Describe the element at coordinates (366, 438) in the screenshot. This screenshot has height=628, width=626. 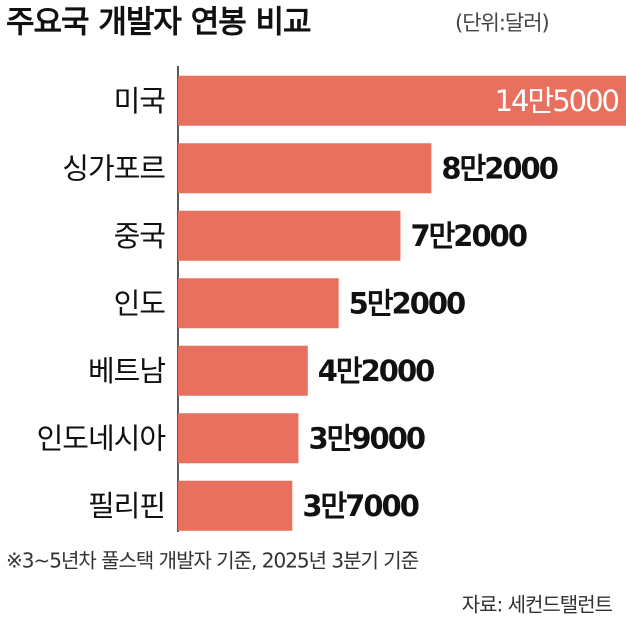
I see `value-label: 3만9000` at that location.